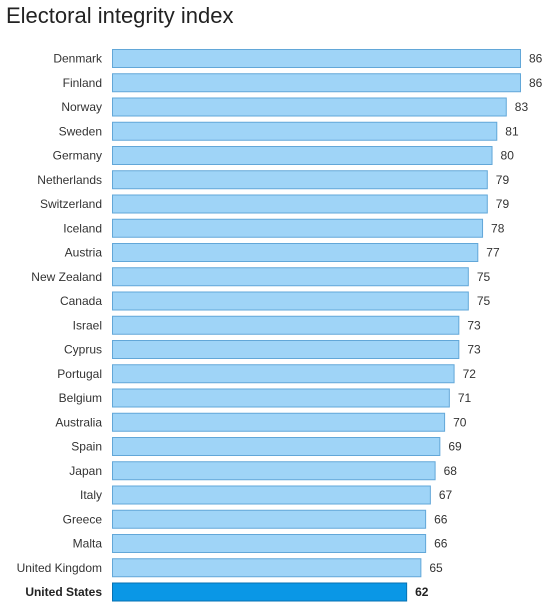 The width and height of the screenshot is (554, 615). I want to click on bar-greece, so click(269, 519).